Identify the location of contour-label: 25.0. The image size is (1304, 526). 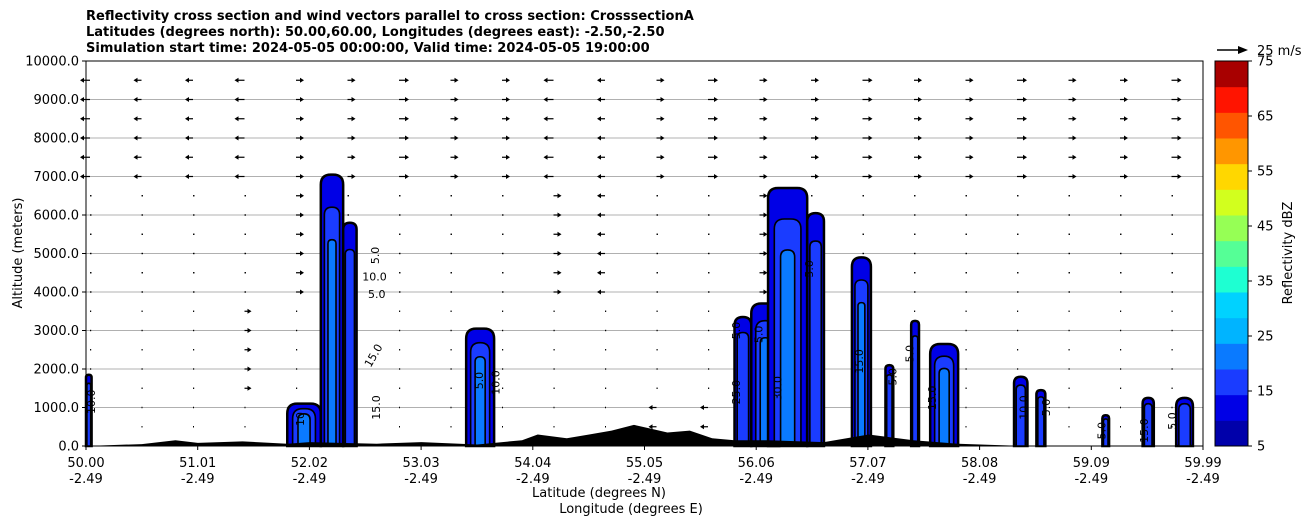
(736, 392).